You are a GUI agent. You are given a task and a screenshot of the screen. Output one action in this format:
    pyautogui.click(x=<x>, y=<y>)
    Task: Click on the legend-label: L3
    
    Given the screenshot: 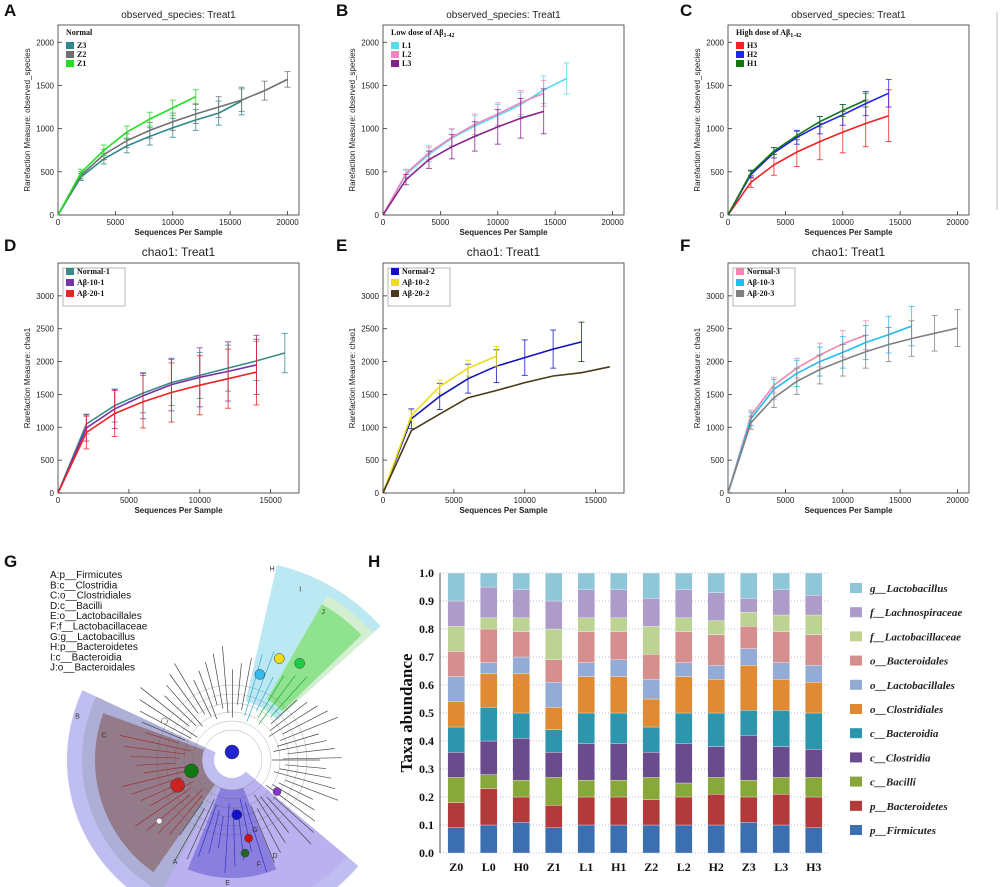 What is the action you would take?
    pyautogui.click(x=406, y=63)
    